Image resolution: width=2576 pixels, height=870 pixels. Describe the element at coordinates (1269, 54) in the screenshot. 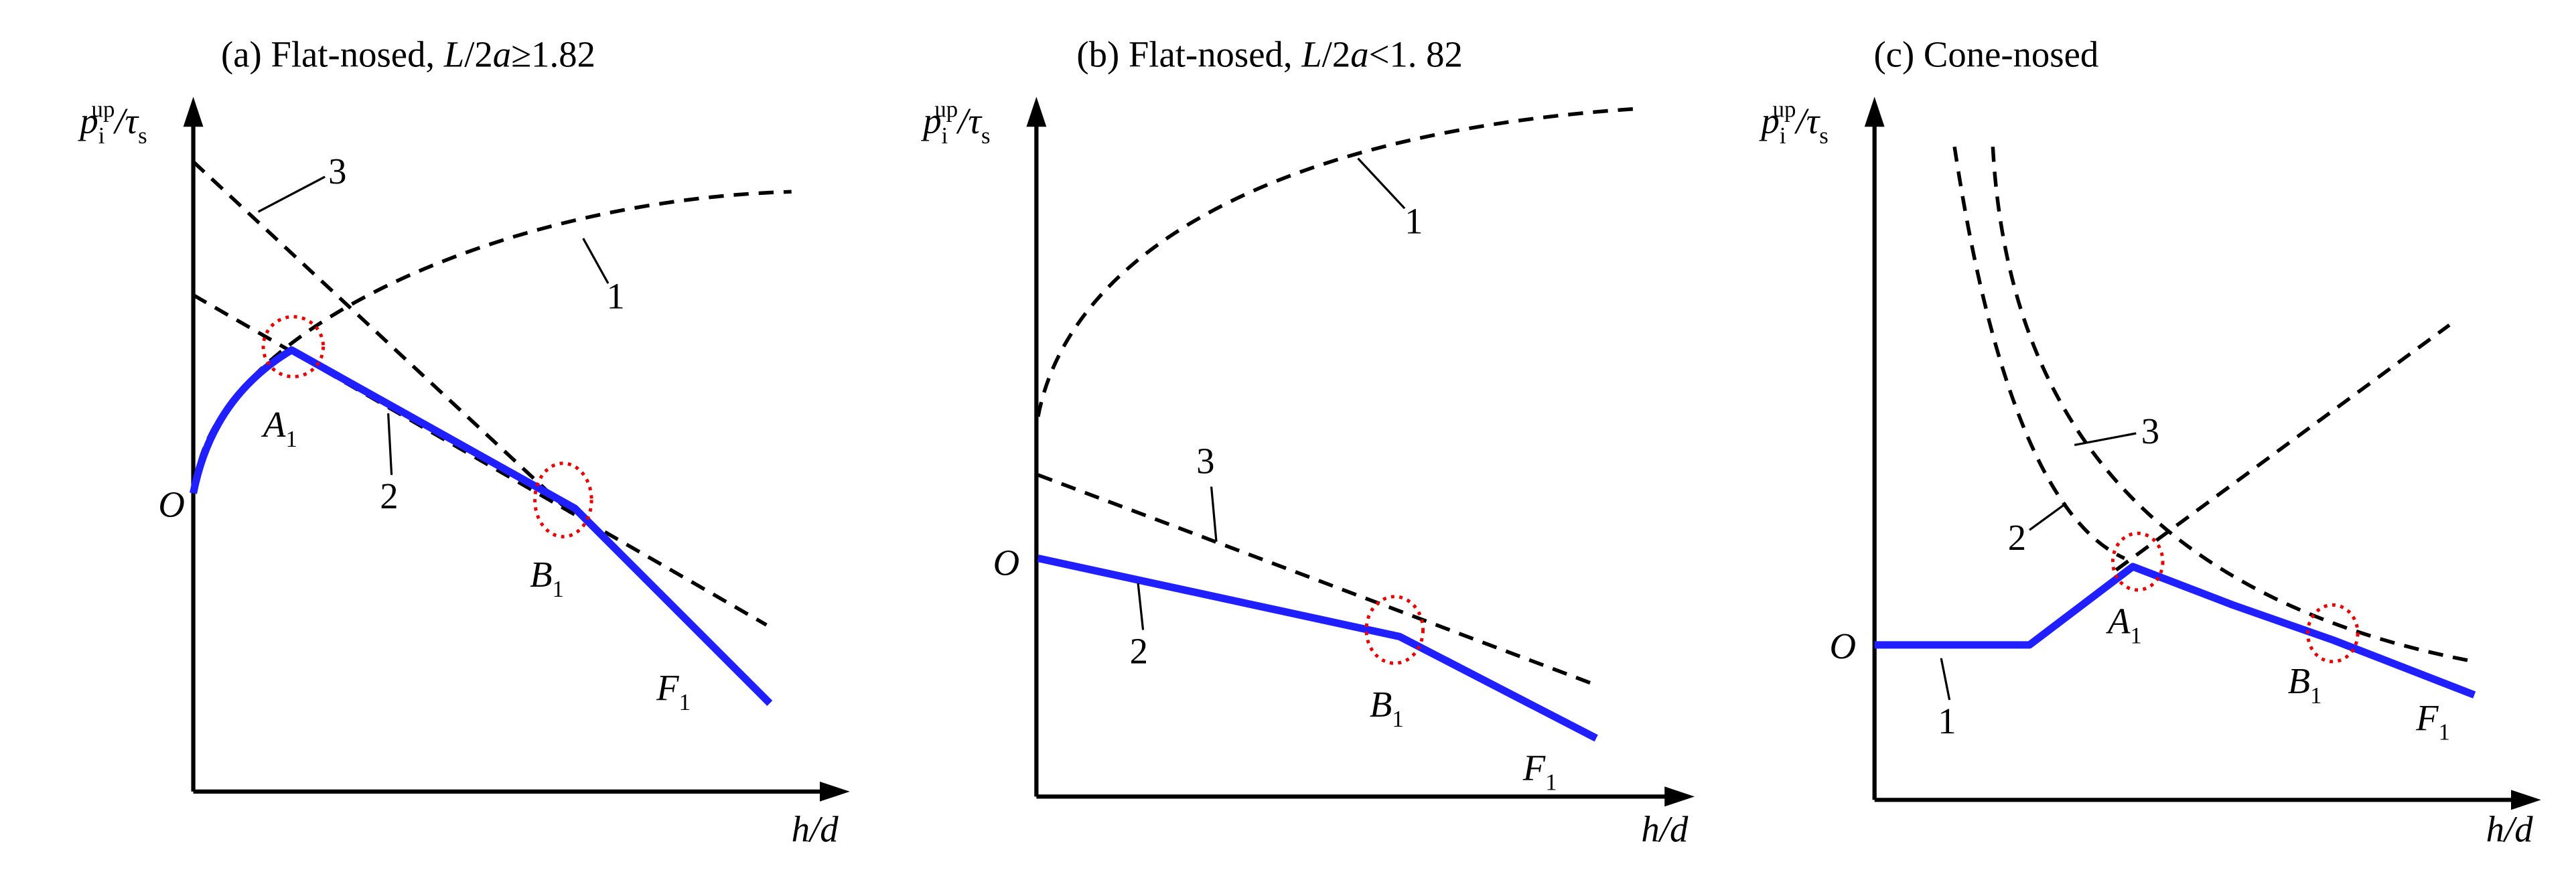

I see `title: (b) Flat-nosed, L/2a<1. 82` at that location.